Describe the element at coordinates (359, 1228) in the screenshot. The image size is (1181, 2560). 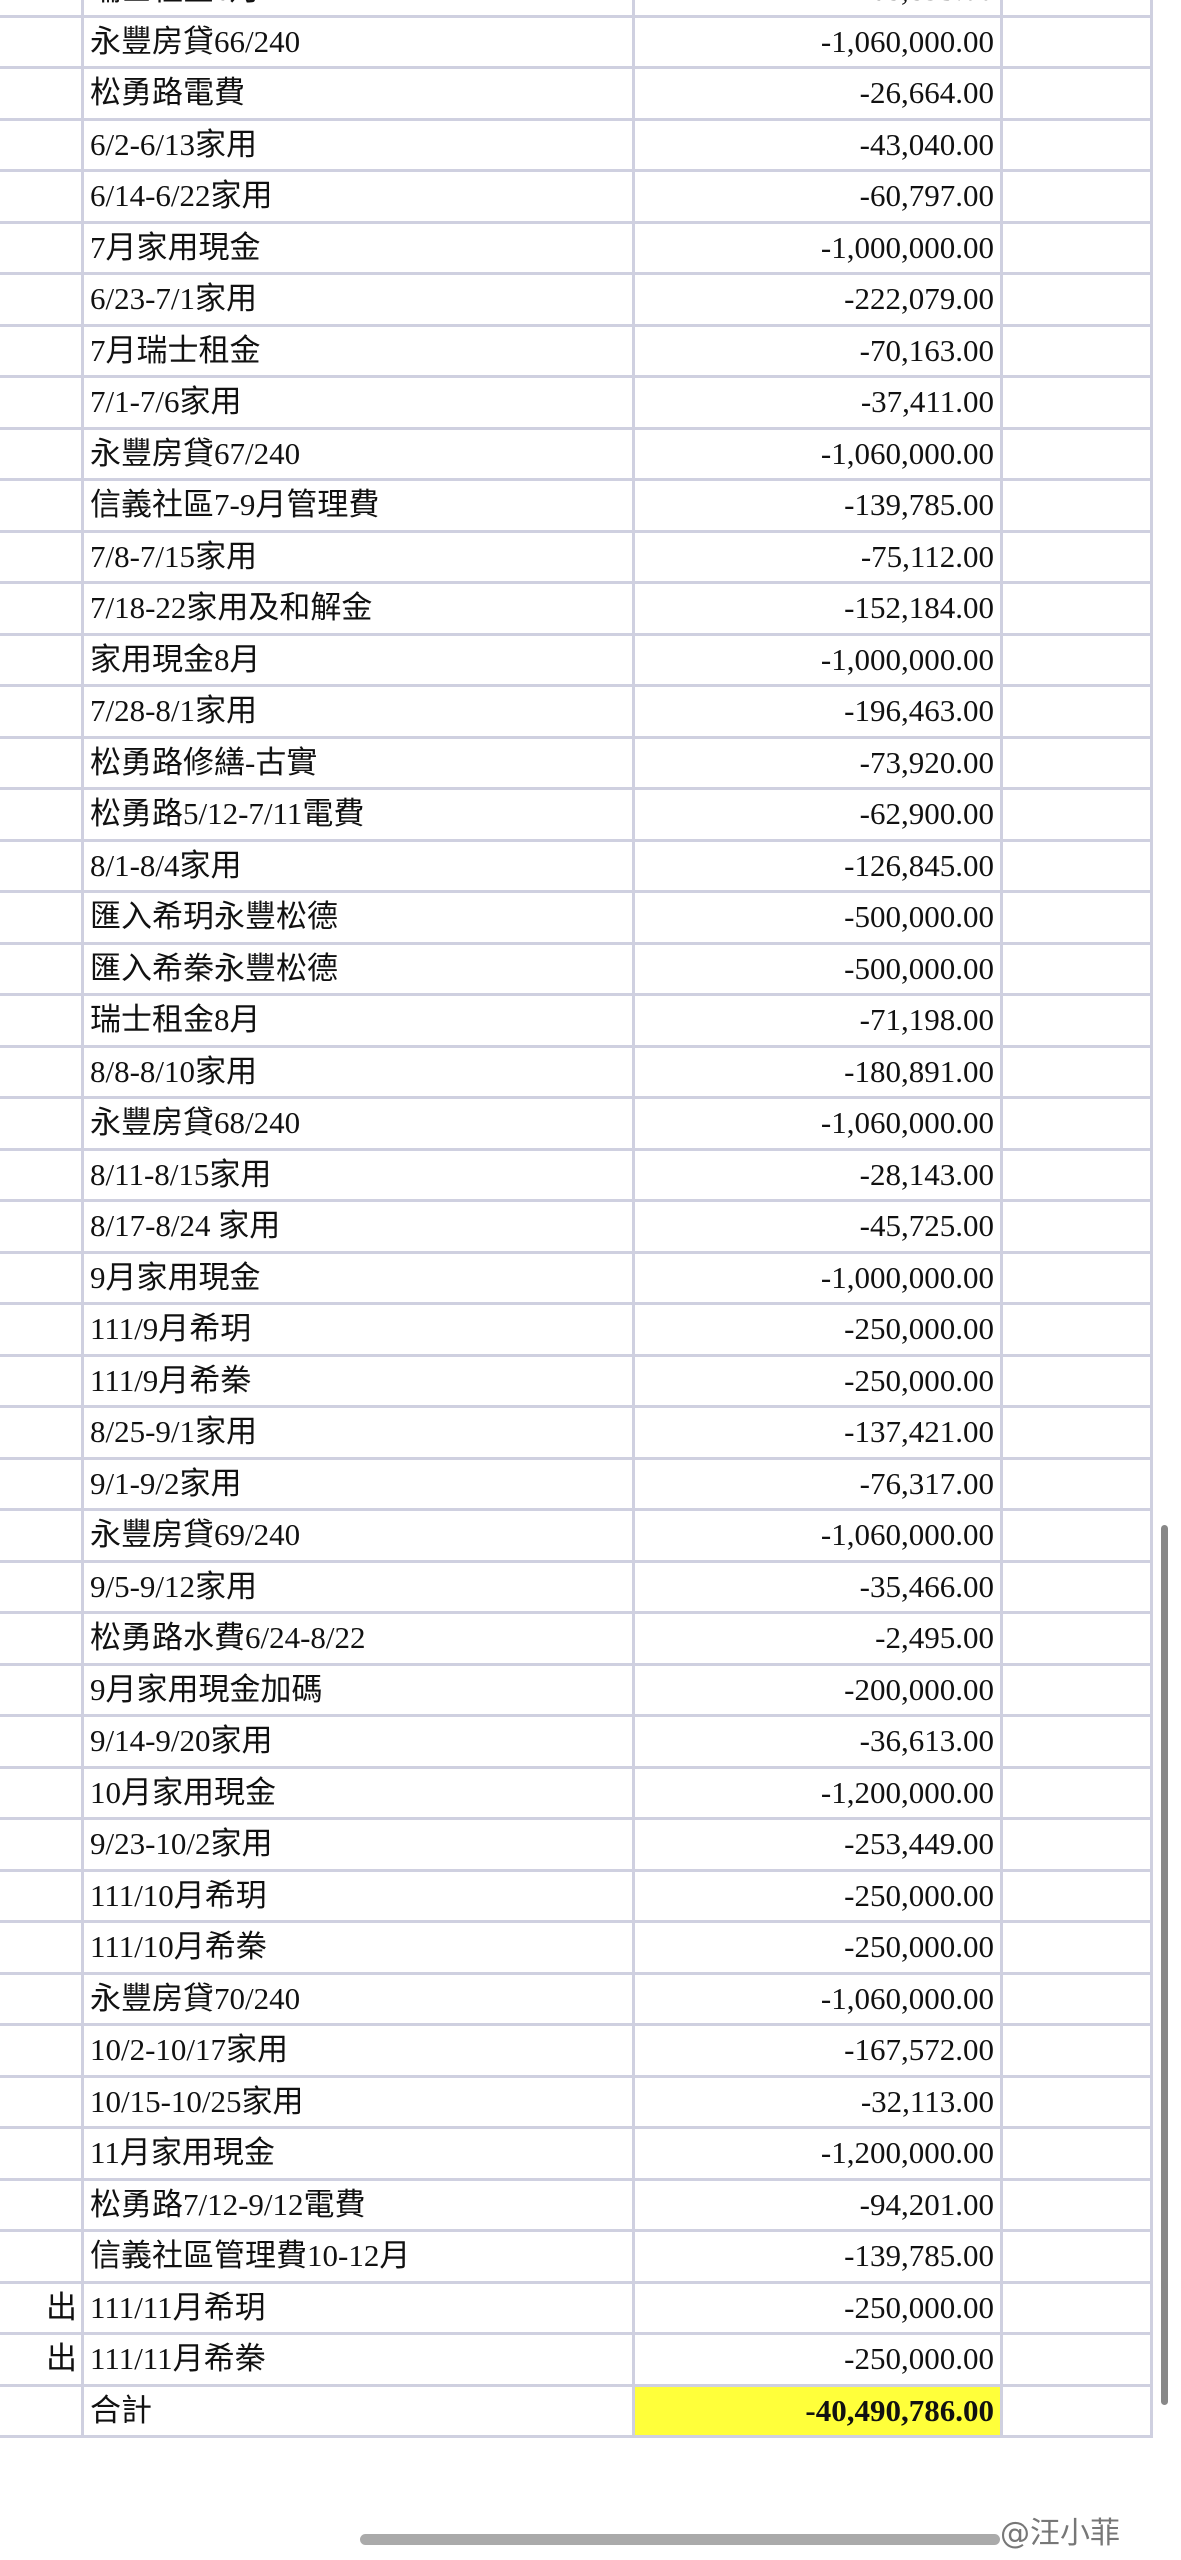
I see `item-cell: 8/17-8/24 家用` at that location.